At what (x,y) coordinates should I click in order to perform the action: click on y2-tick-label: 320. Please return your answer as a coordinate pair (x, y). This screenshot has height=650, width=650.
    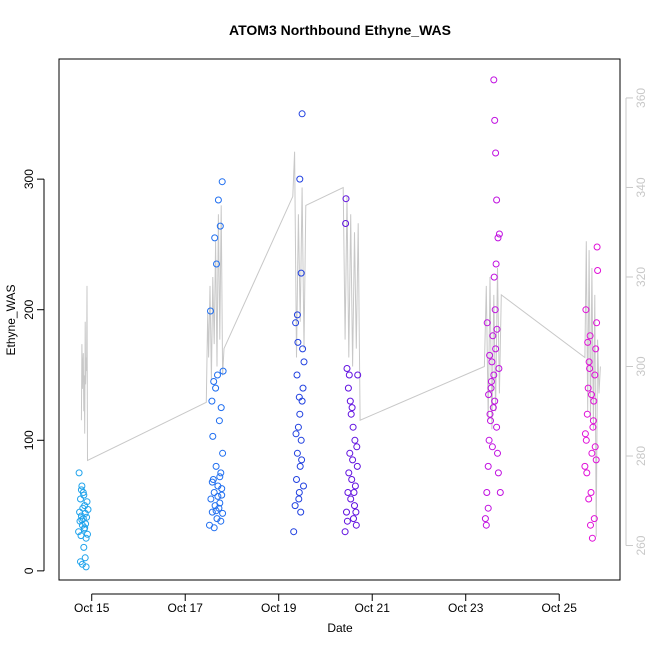
    Looking at the image, I should click on (641, 277).